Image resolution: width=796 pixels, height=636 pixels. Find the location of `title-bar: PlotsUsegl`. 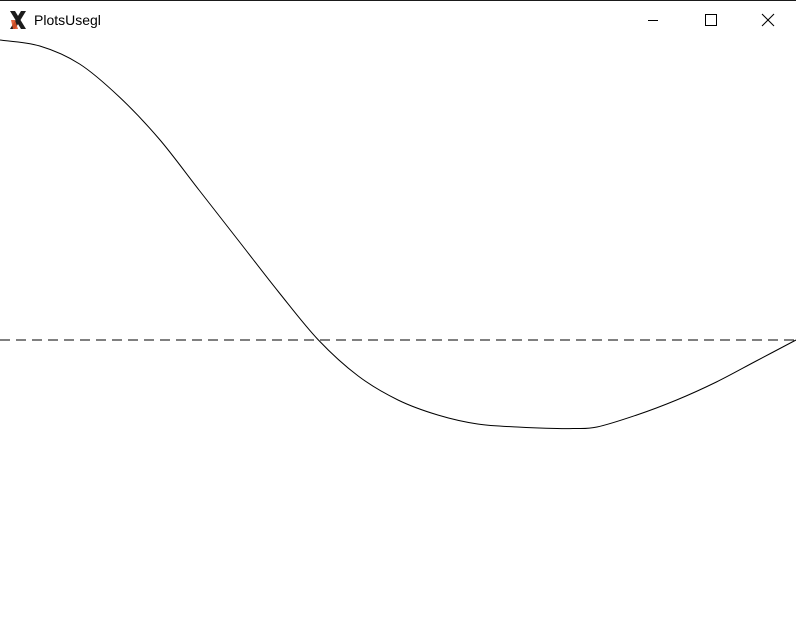

title-bar: PlotsUsegl is located at coordinates (398, 20).